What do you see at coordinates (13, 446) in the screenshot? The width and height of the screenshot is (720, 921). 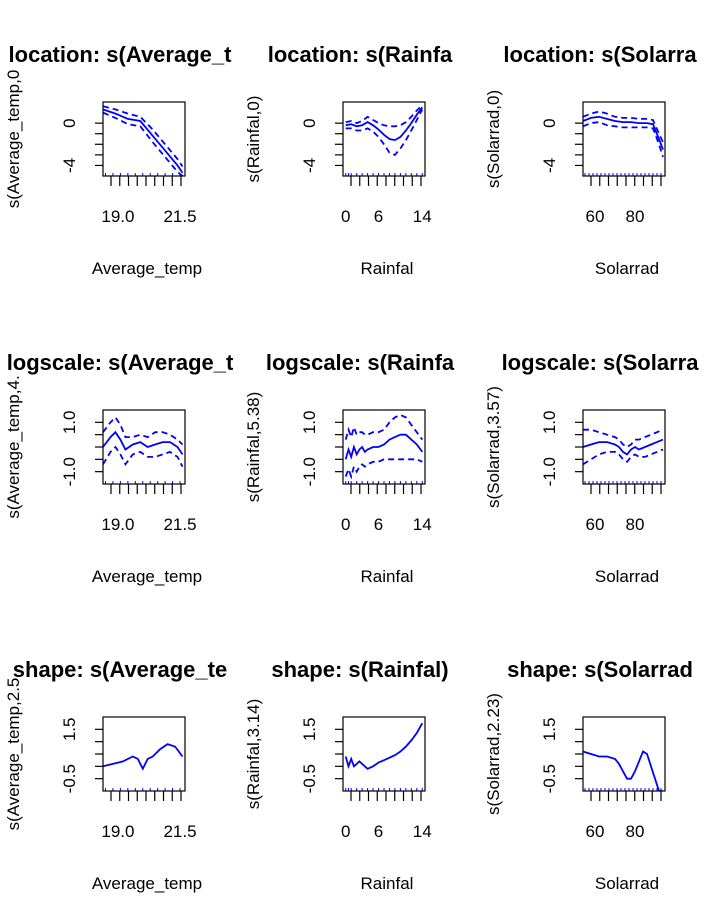 I see `y-axis-label: s(Average_temp,4.` at bounding box center [13, 446].